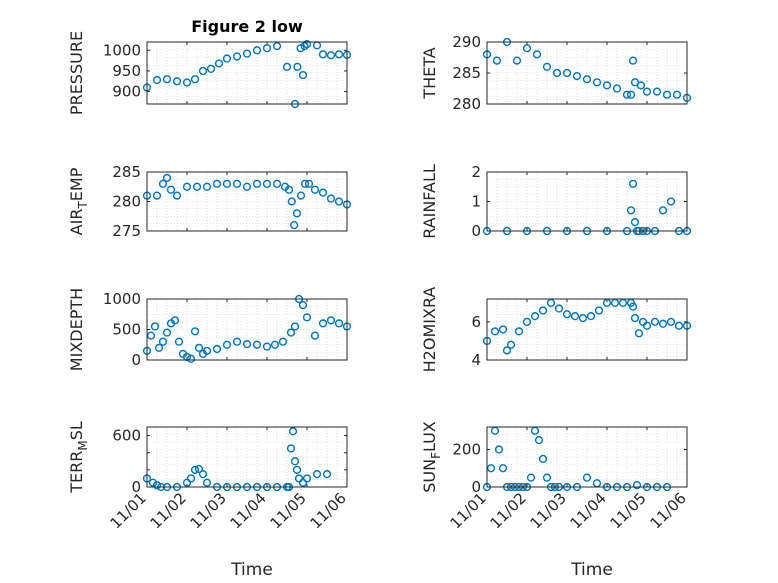 The width and height of the screenshot is (778, 583). I want to click on y-axis-label: AIRTEMP, so click(78, 201).